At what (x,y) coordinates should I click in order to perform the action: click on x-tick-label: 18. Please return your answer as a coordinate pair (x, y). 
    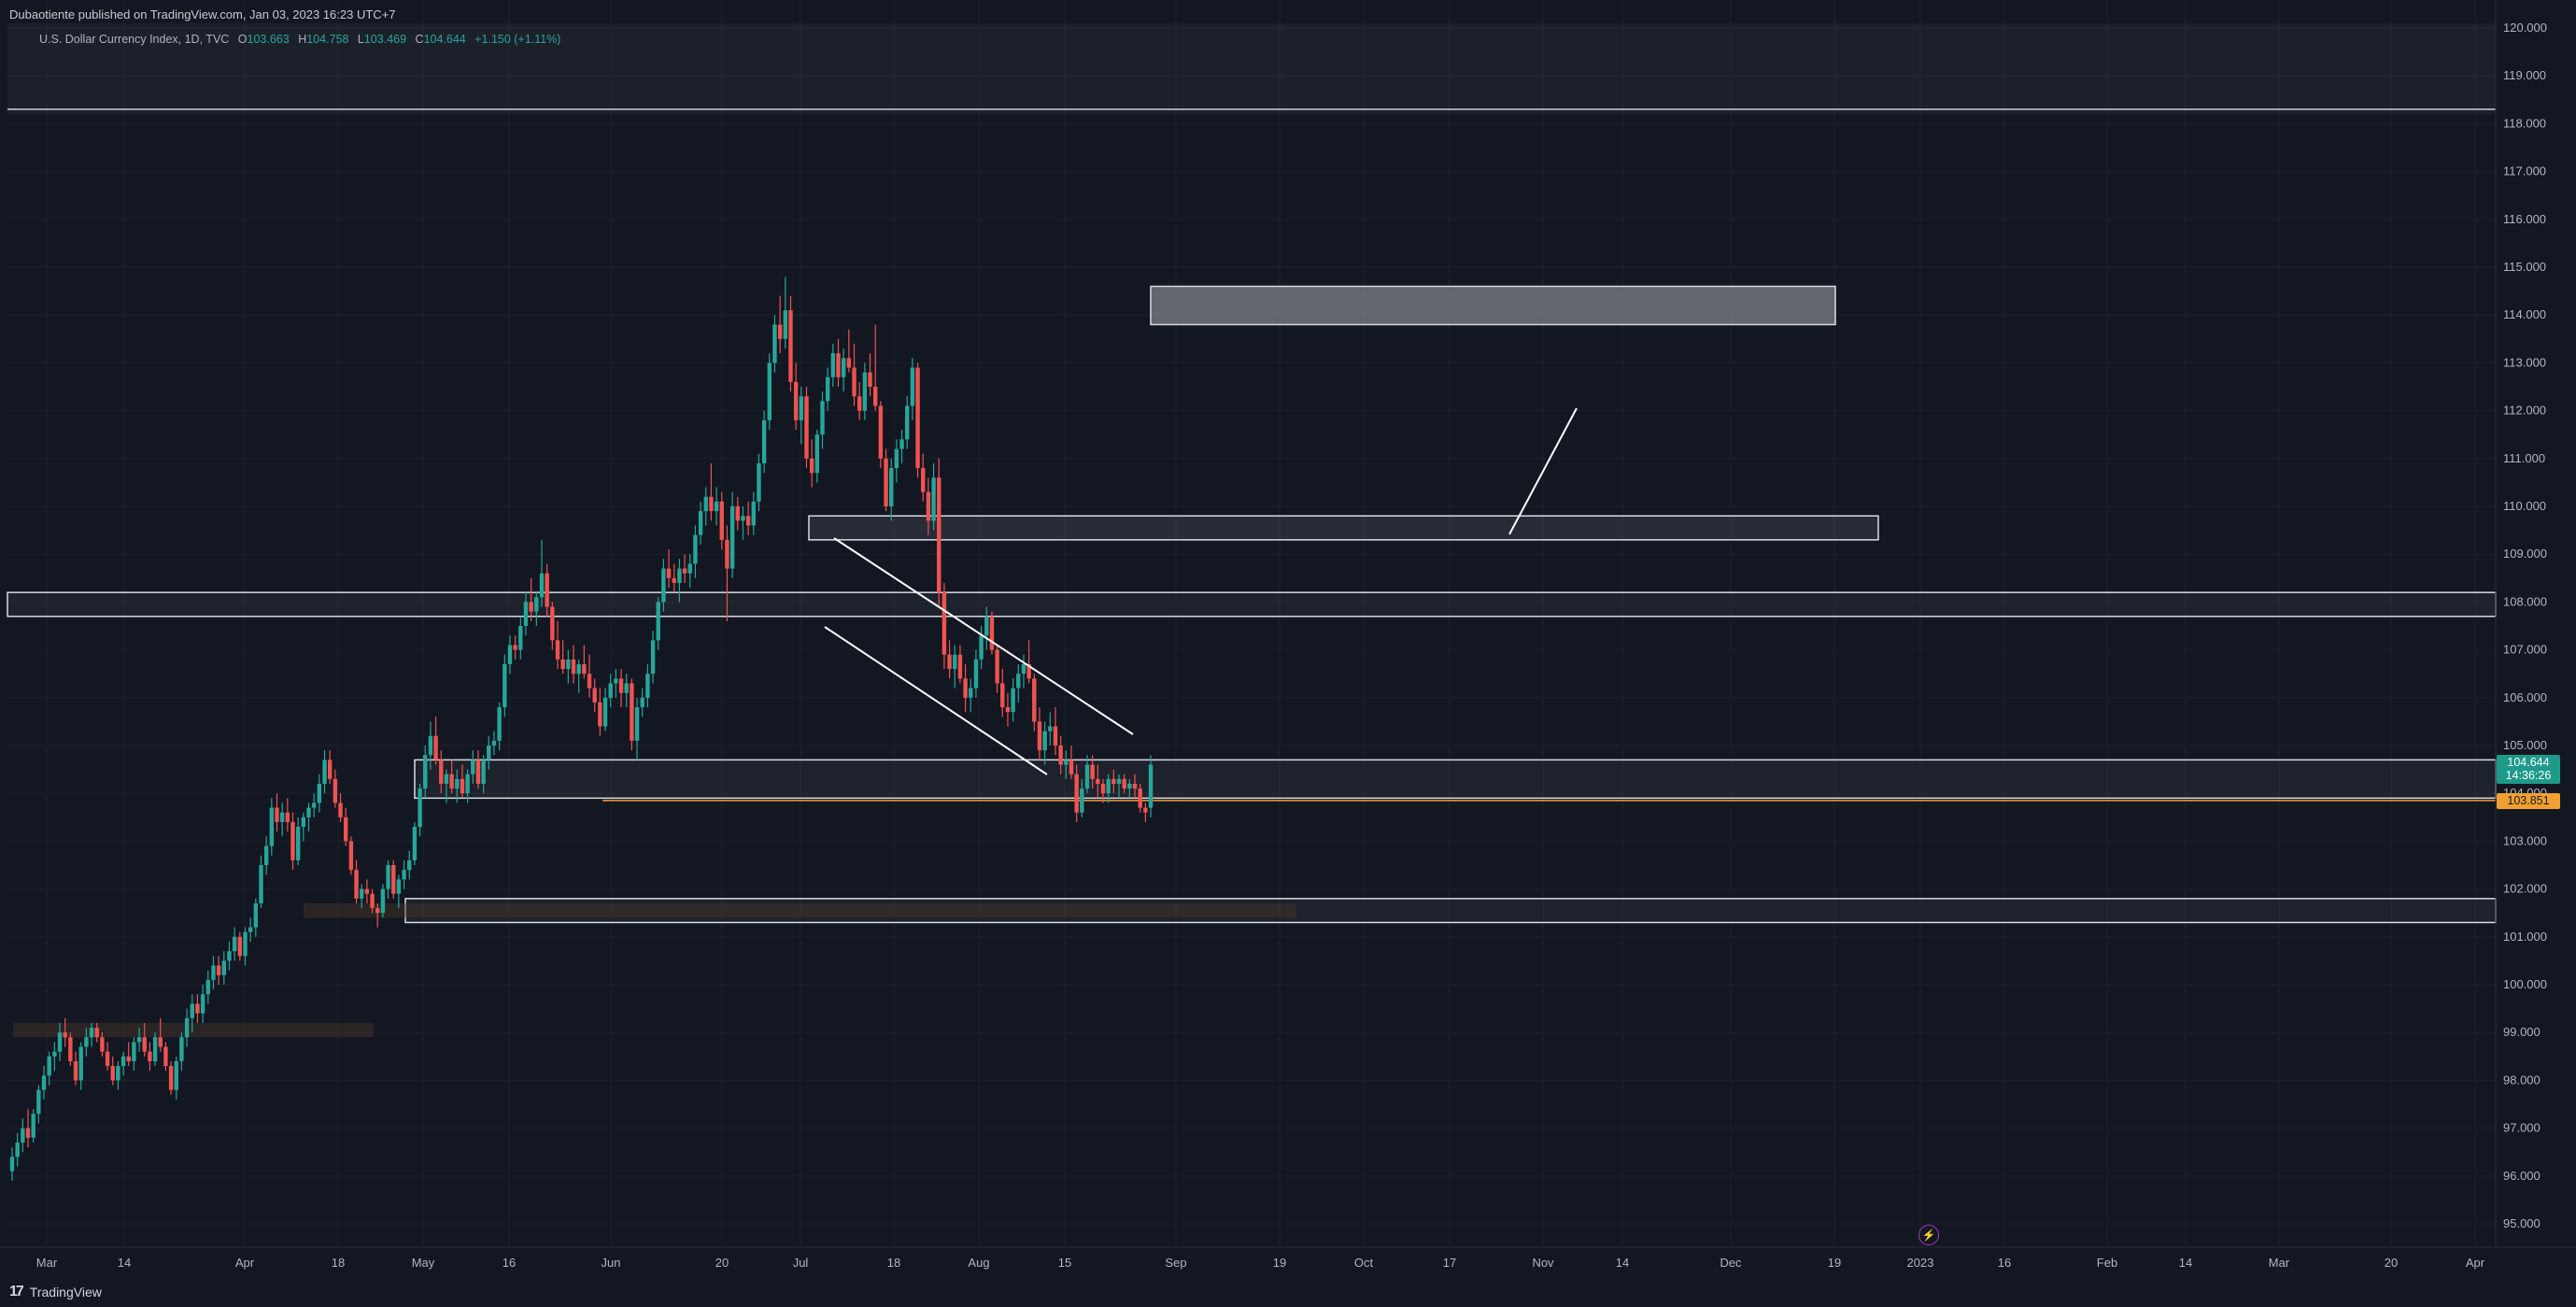
    Looking at the image, I should click on (893, 1263).